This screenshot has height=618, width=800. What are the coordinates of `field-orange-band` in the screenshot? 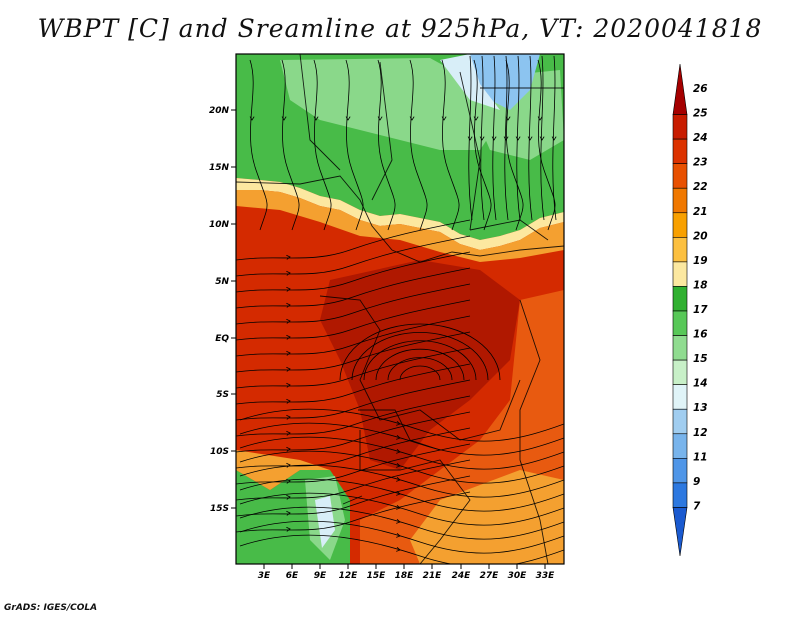 It's located at (400, 226).